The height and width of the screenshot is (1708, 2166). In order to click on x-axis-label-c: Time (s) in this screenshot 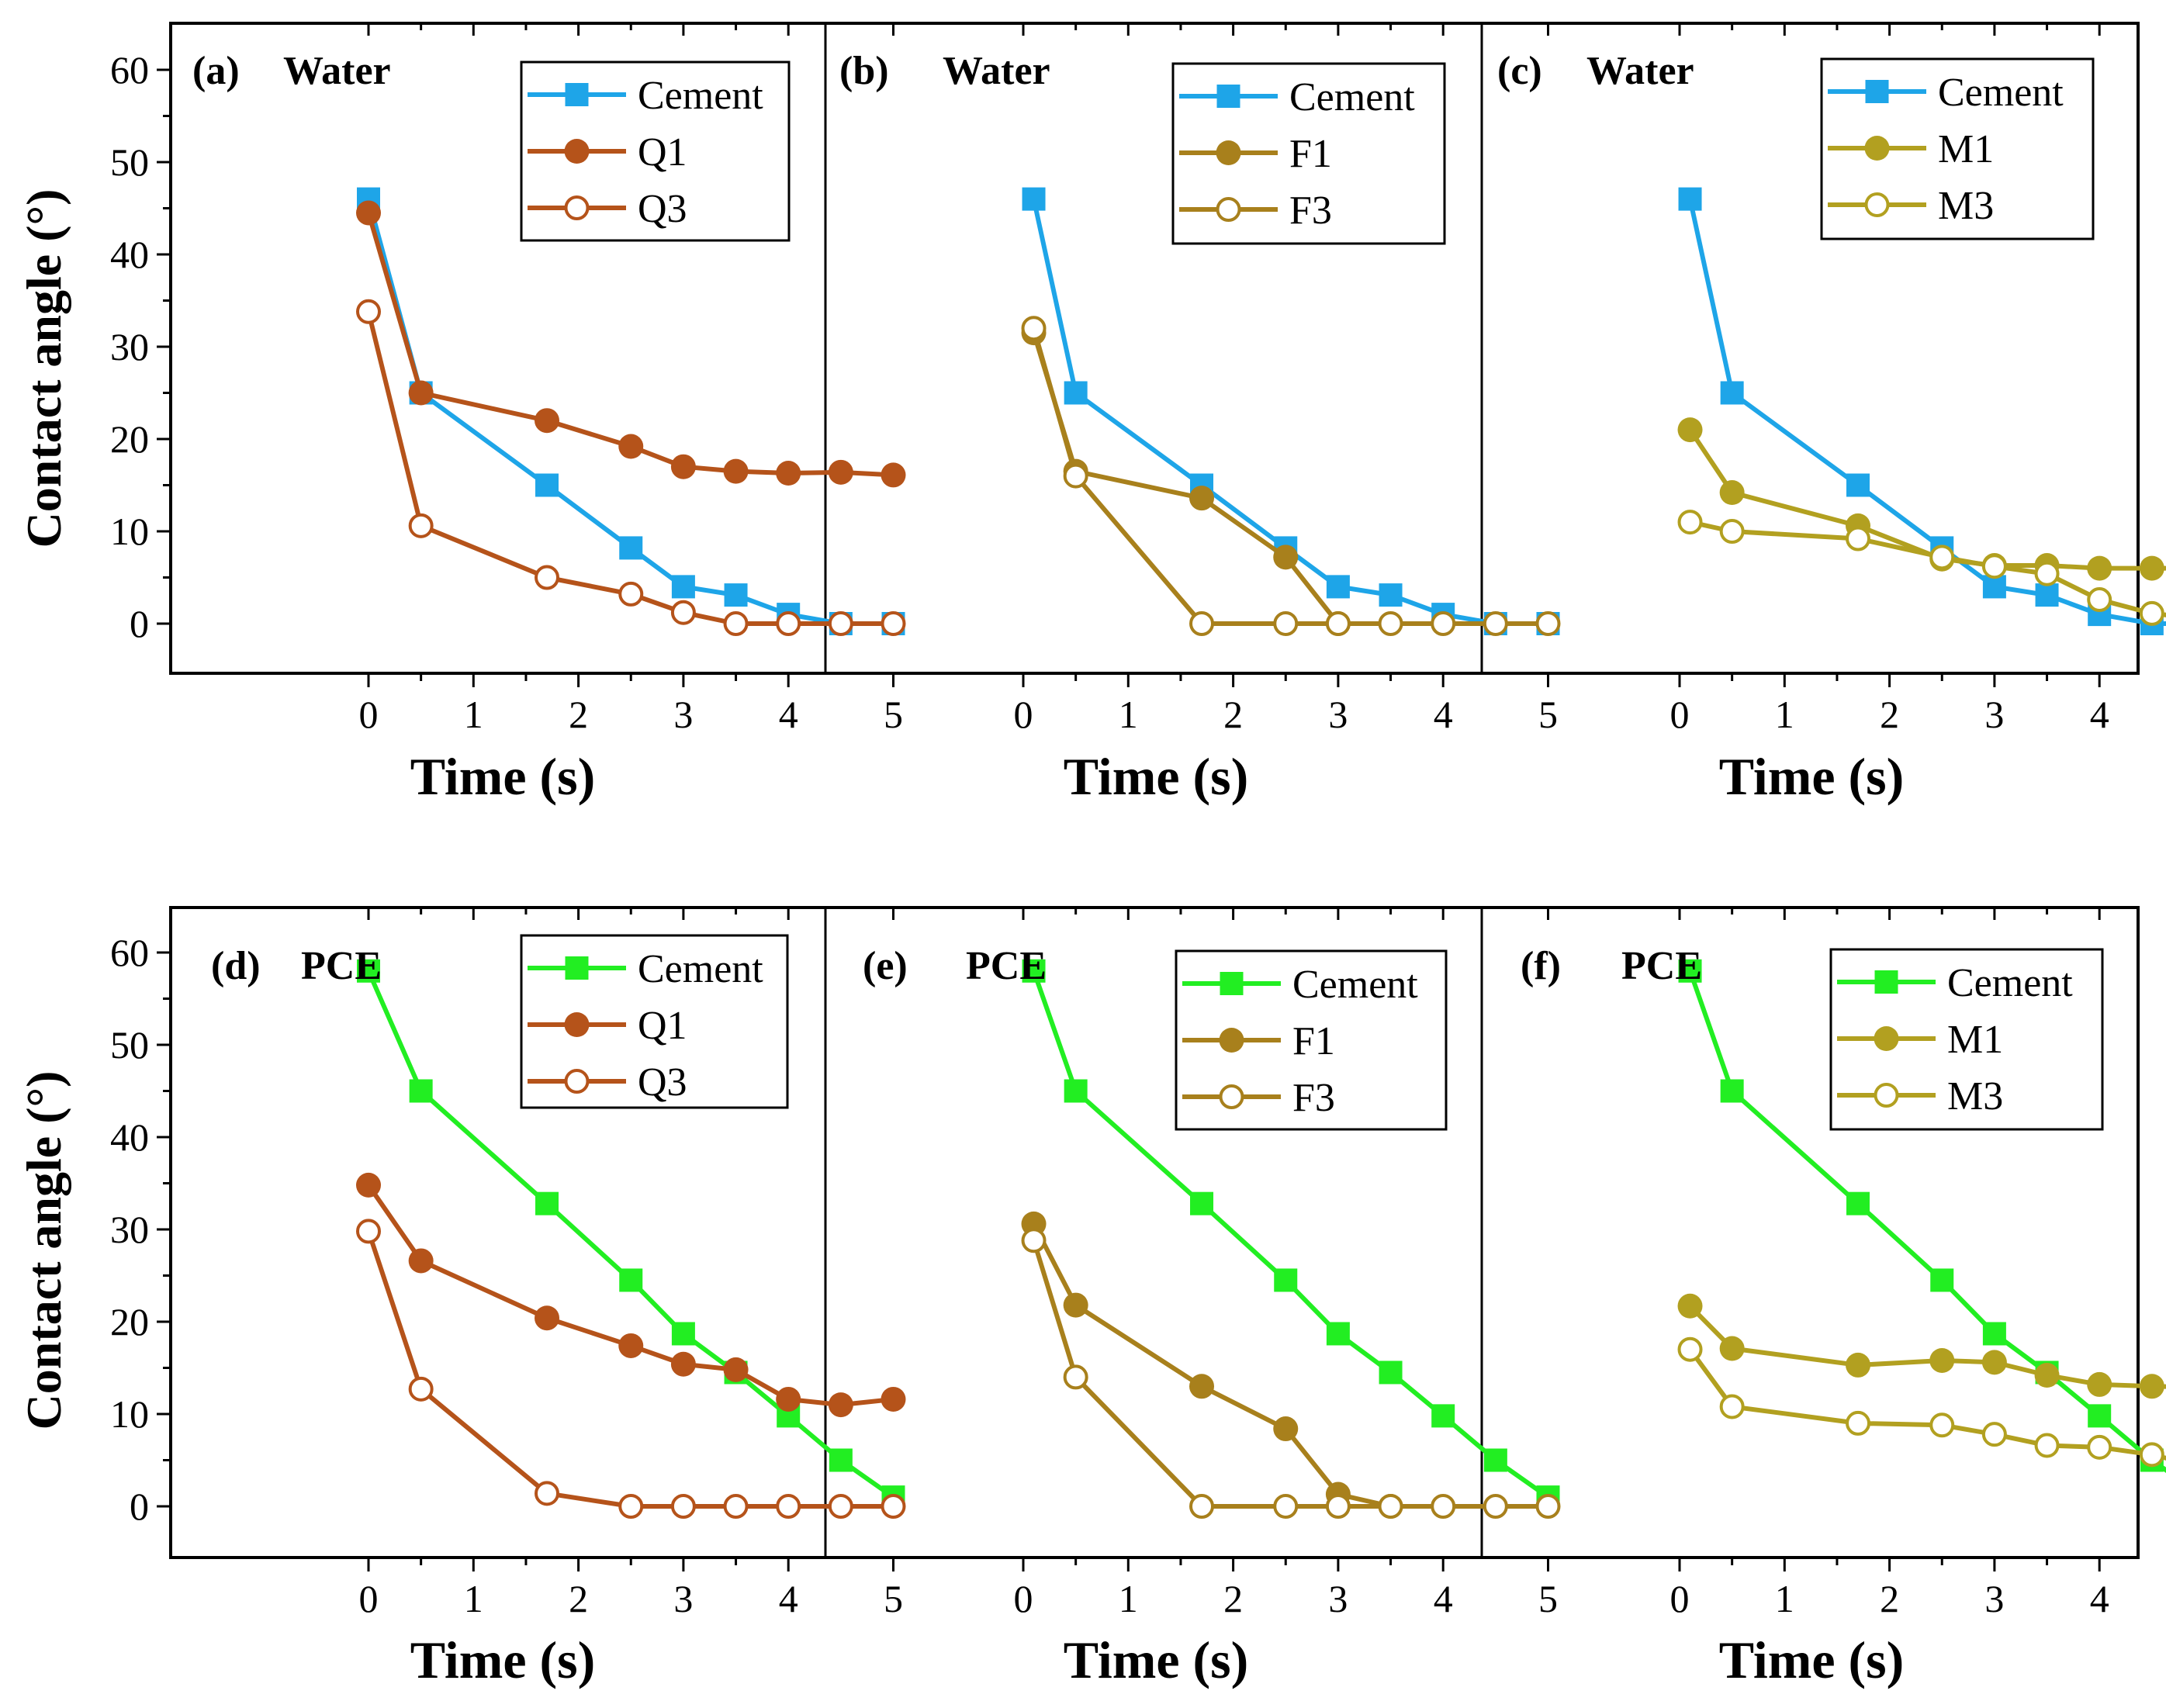, I will do `click(1812, 776)`.